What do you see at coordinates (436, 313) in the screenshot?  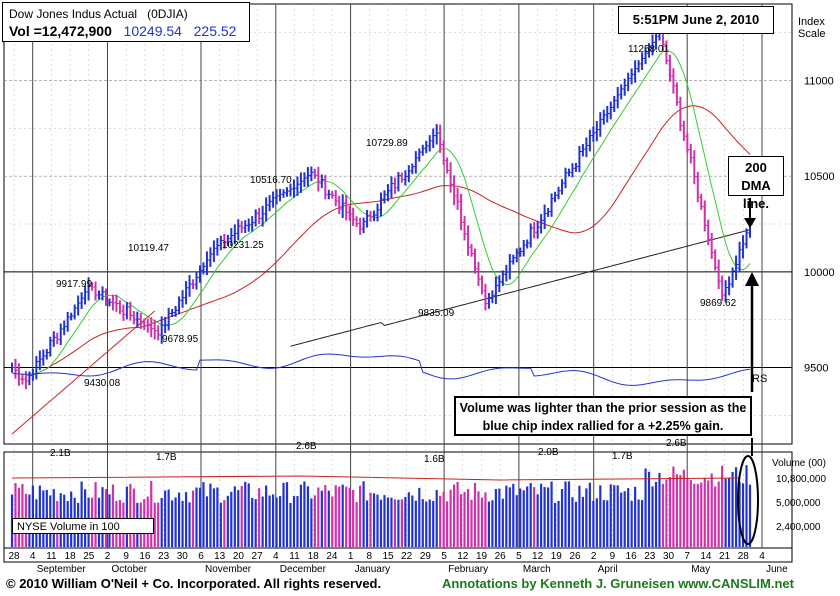 I see `price-label: 9835.09` at bounding box center [436, 313].